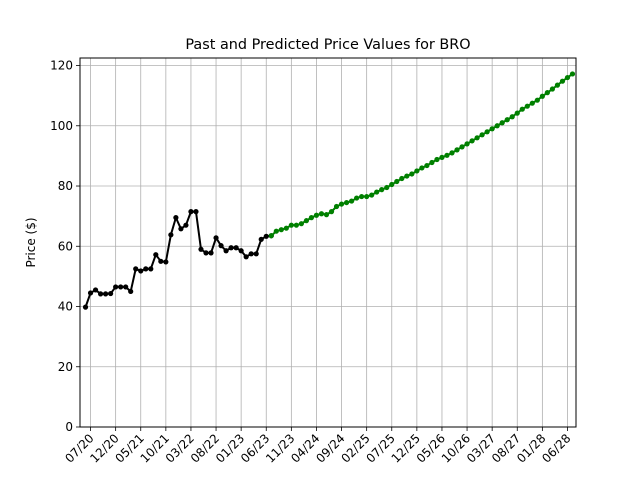  I want to click on y-tick-label: 60, so click(65, 246).